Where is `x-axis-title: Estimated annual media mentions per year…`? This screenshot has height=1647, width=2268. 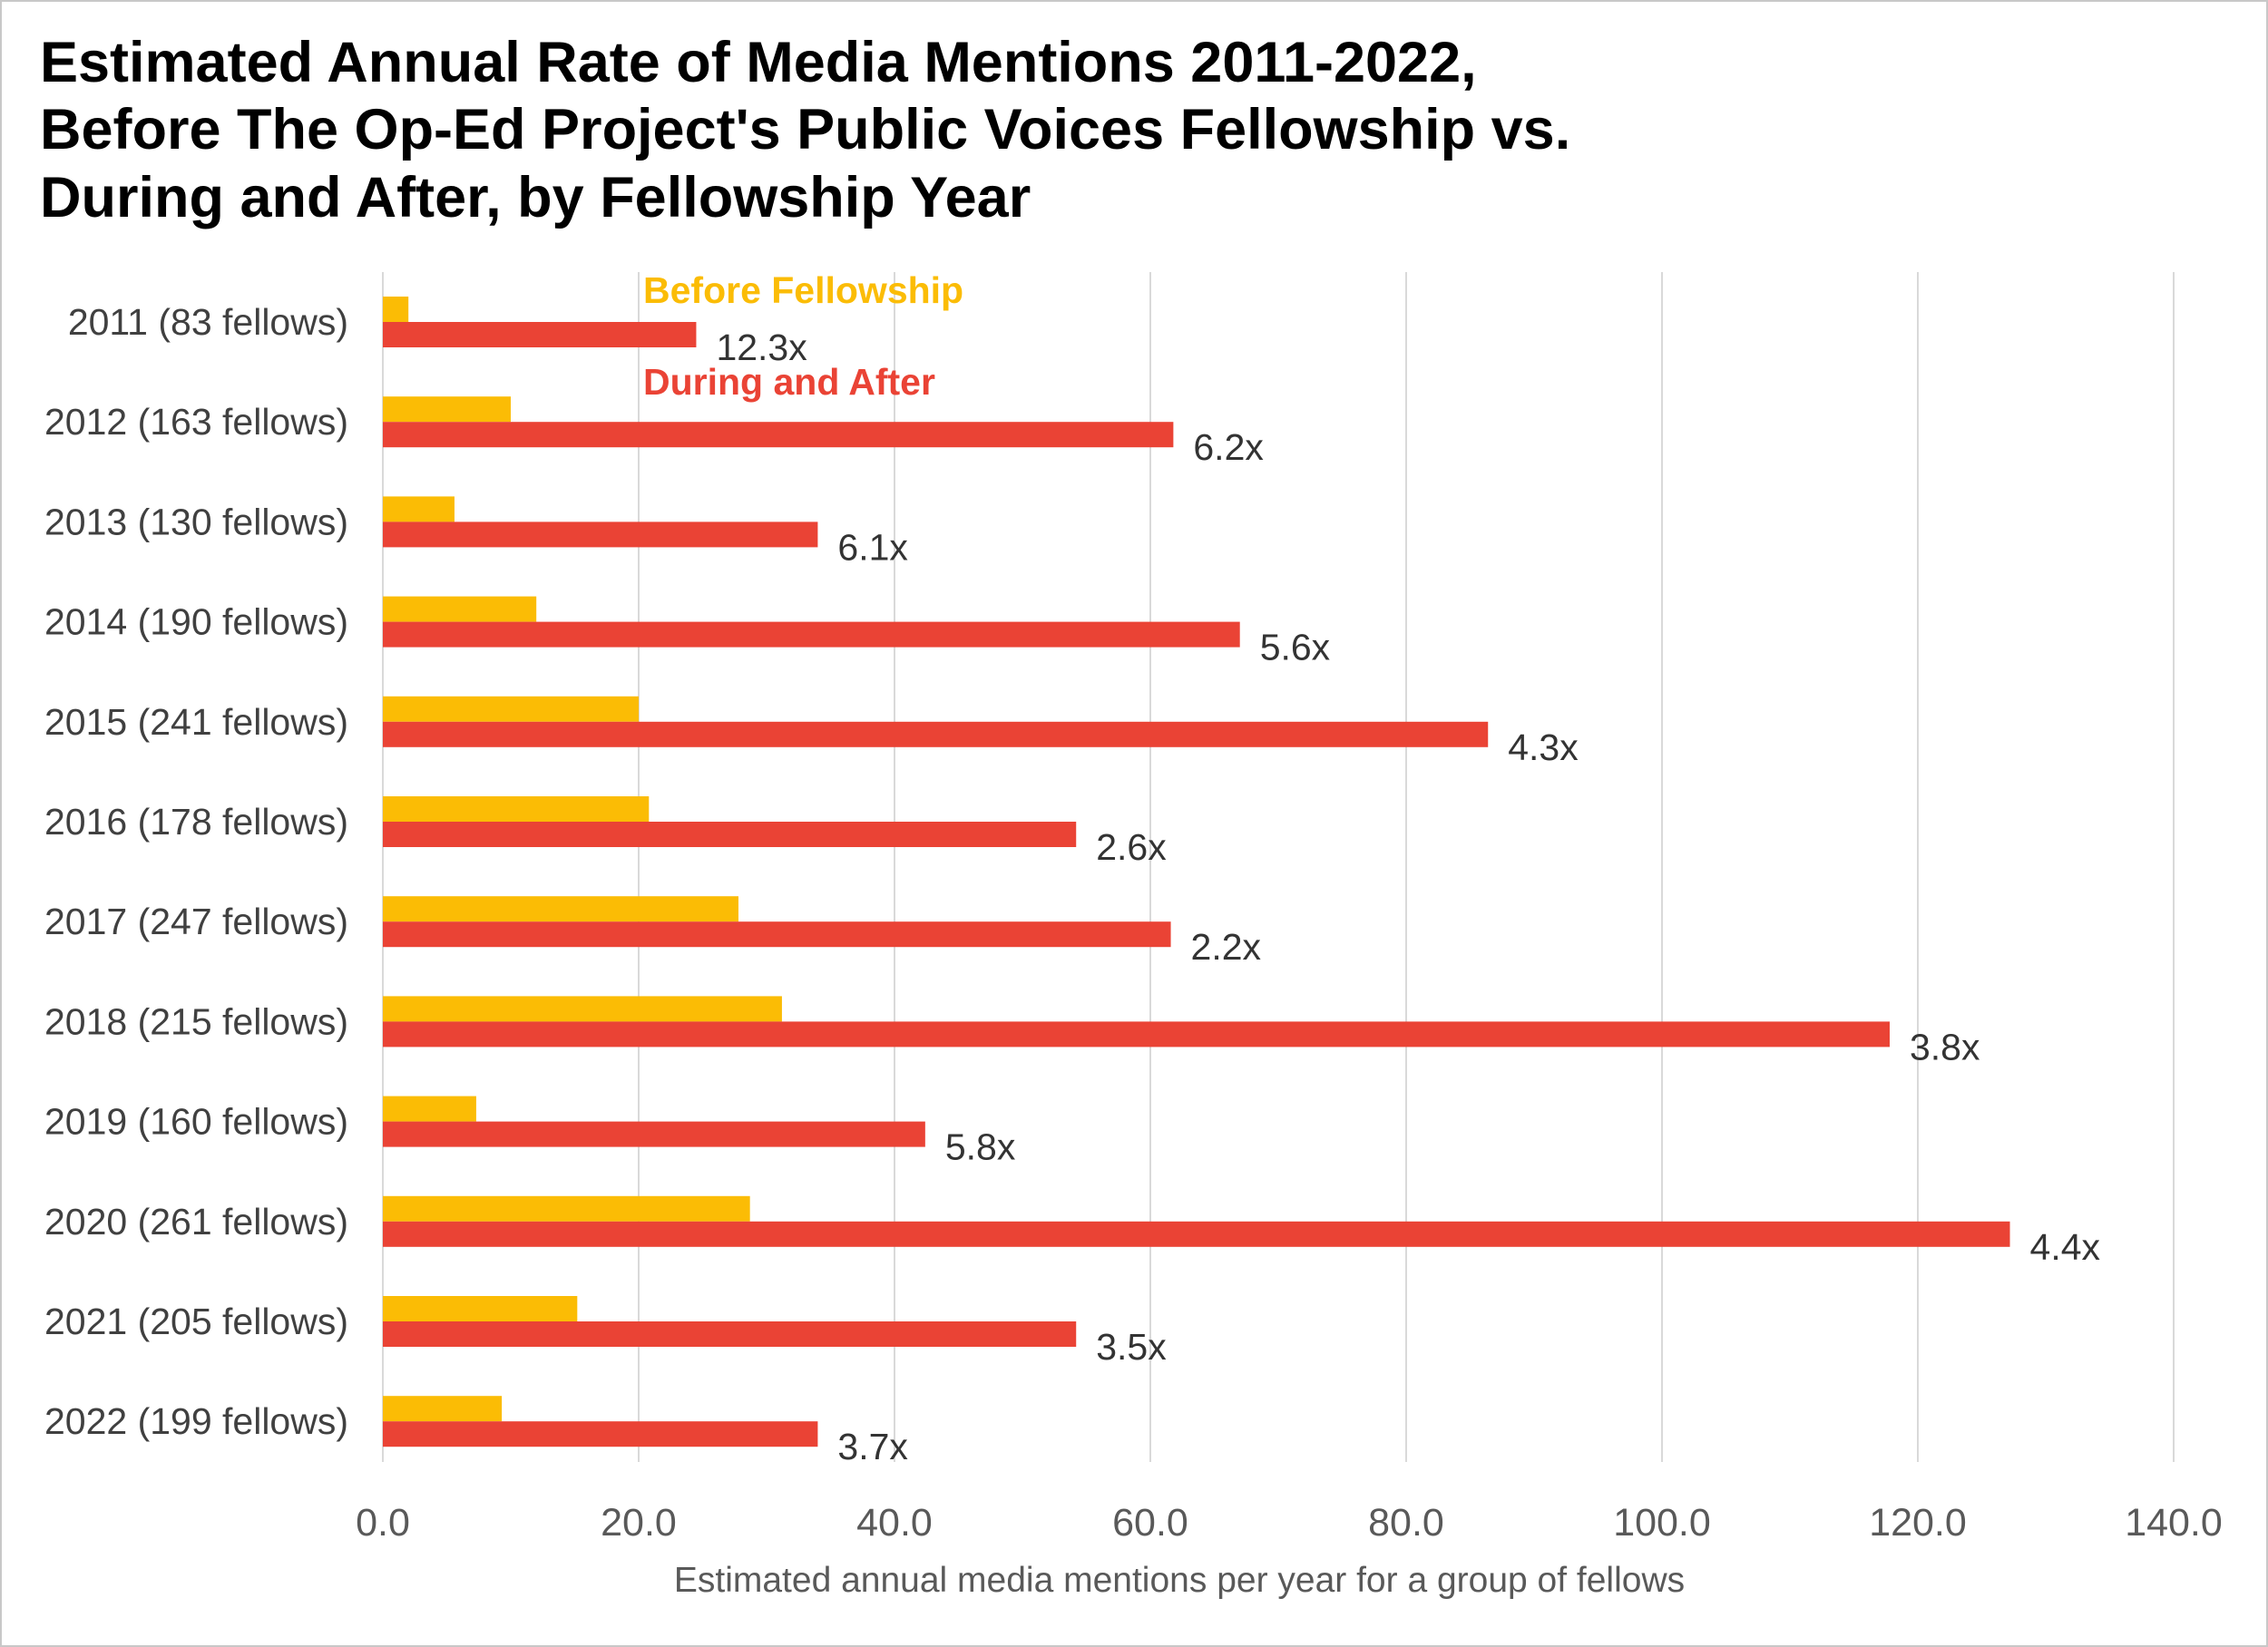
x-axis-title: Estimated annual media mentions per year… is located at coordinates (1180, 1580).